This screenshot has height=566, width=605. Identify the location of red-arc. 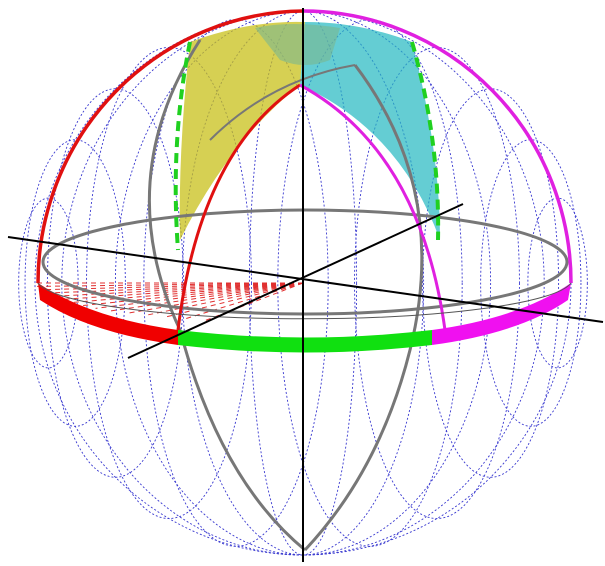
(238, 207).